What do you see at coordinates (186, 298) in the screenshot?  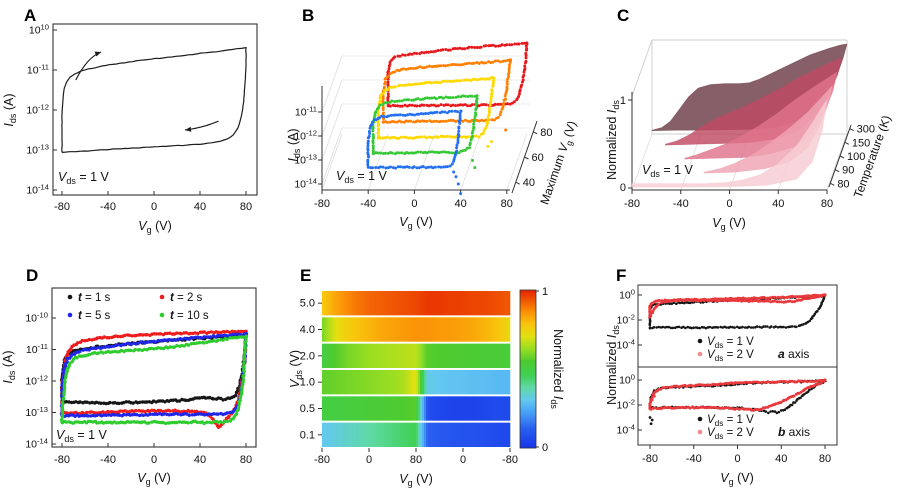 I see `svg-text: t = 2 s` at bounding box center [186, 298].